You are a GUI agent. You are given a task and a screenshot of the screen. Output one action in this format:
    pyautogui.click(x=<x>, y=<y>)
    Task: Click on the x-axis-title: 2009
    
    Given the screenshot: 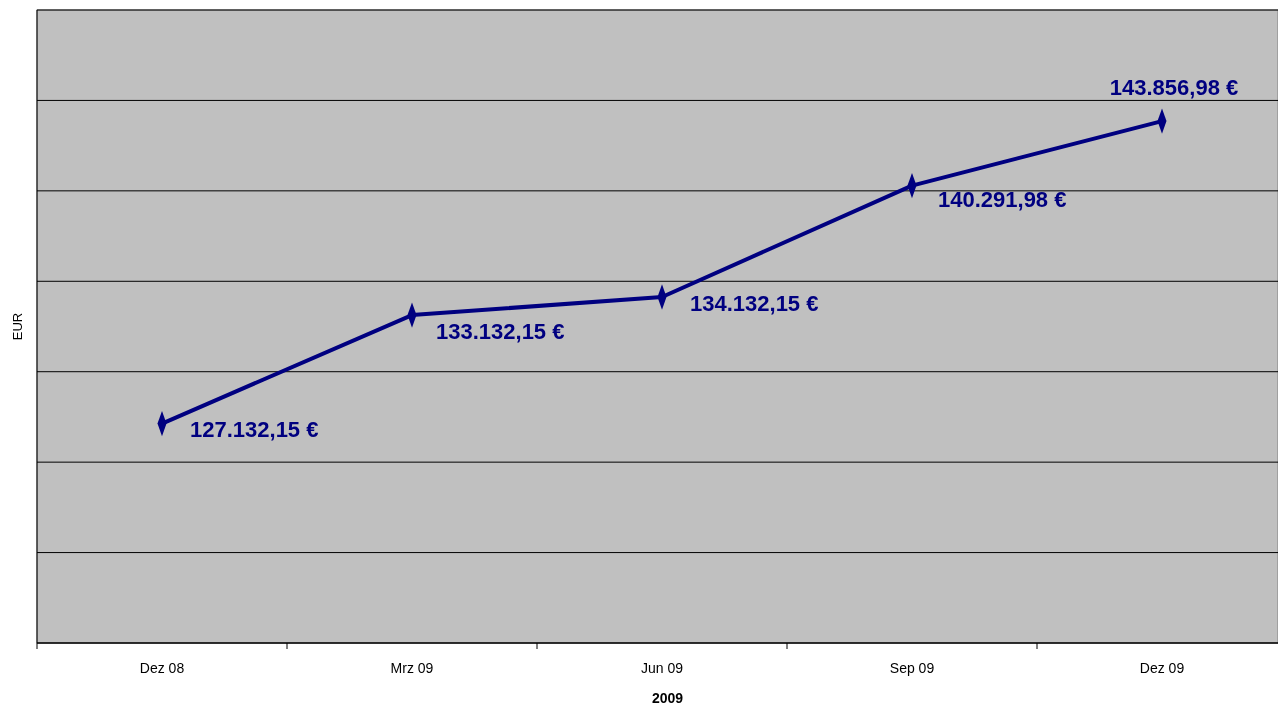 What is the action you would take?
    pyautogui.click(x=667, y=698)
    